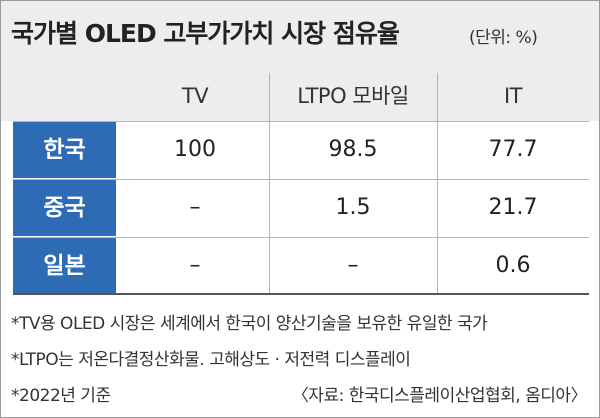 This screenshot has width=600, height=418. Describe the element at coordinates (64, 208) in the screenshot. I see `row-label-china: 중국` at that location.